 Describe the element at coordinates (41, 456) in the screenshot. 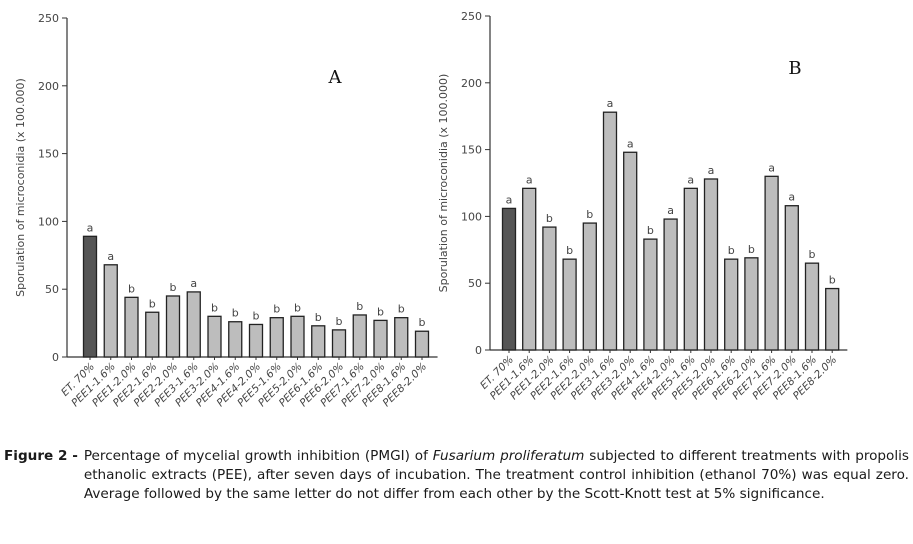

I see `caption-label: Figure 2 -` at that location.